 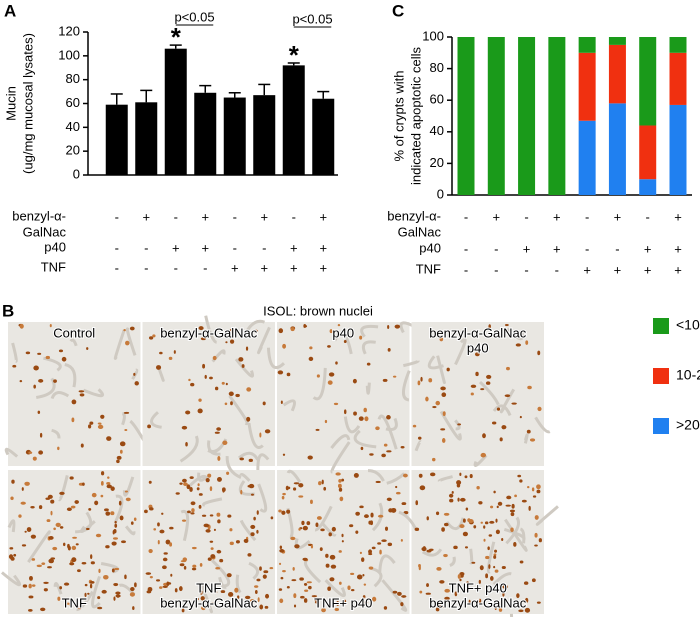 I want to click on condition-label: benzyl-α-, so click(x=414, y=215).